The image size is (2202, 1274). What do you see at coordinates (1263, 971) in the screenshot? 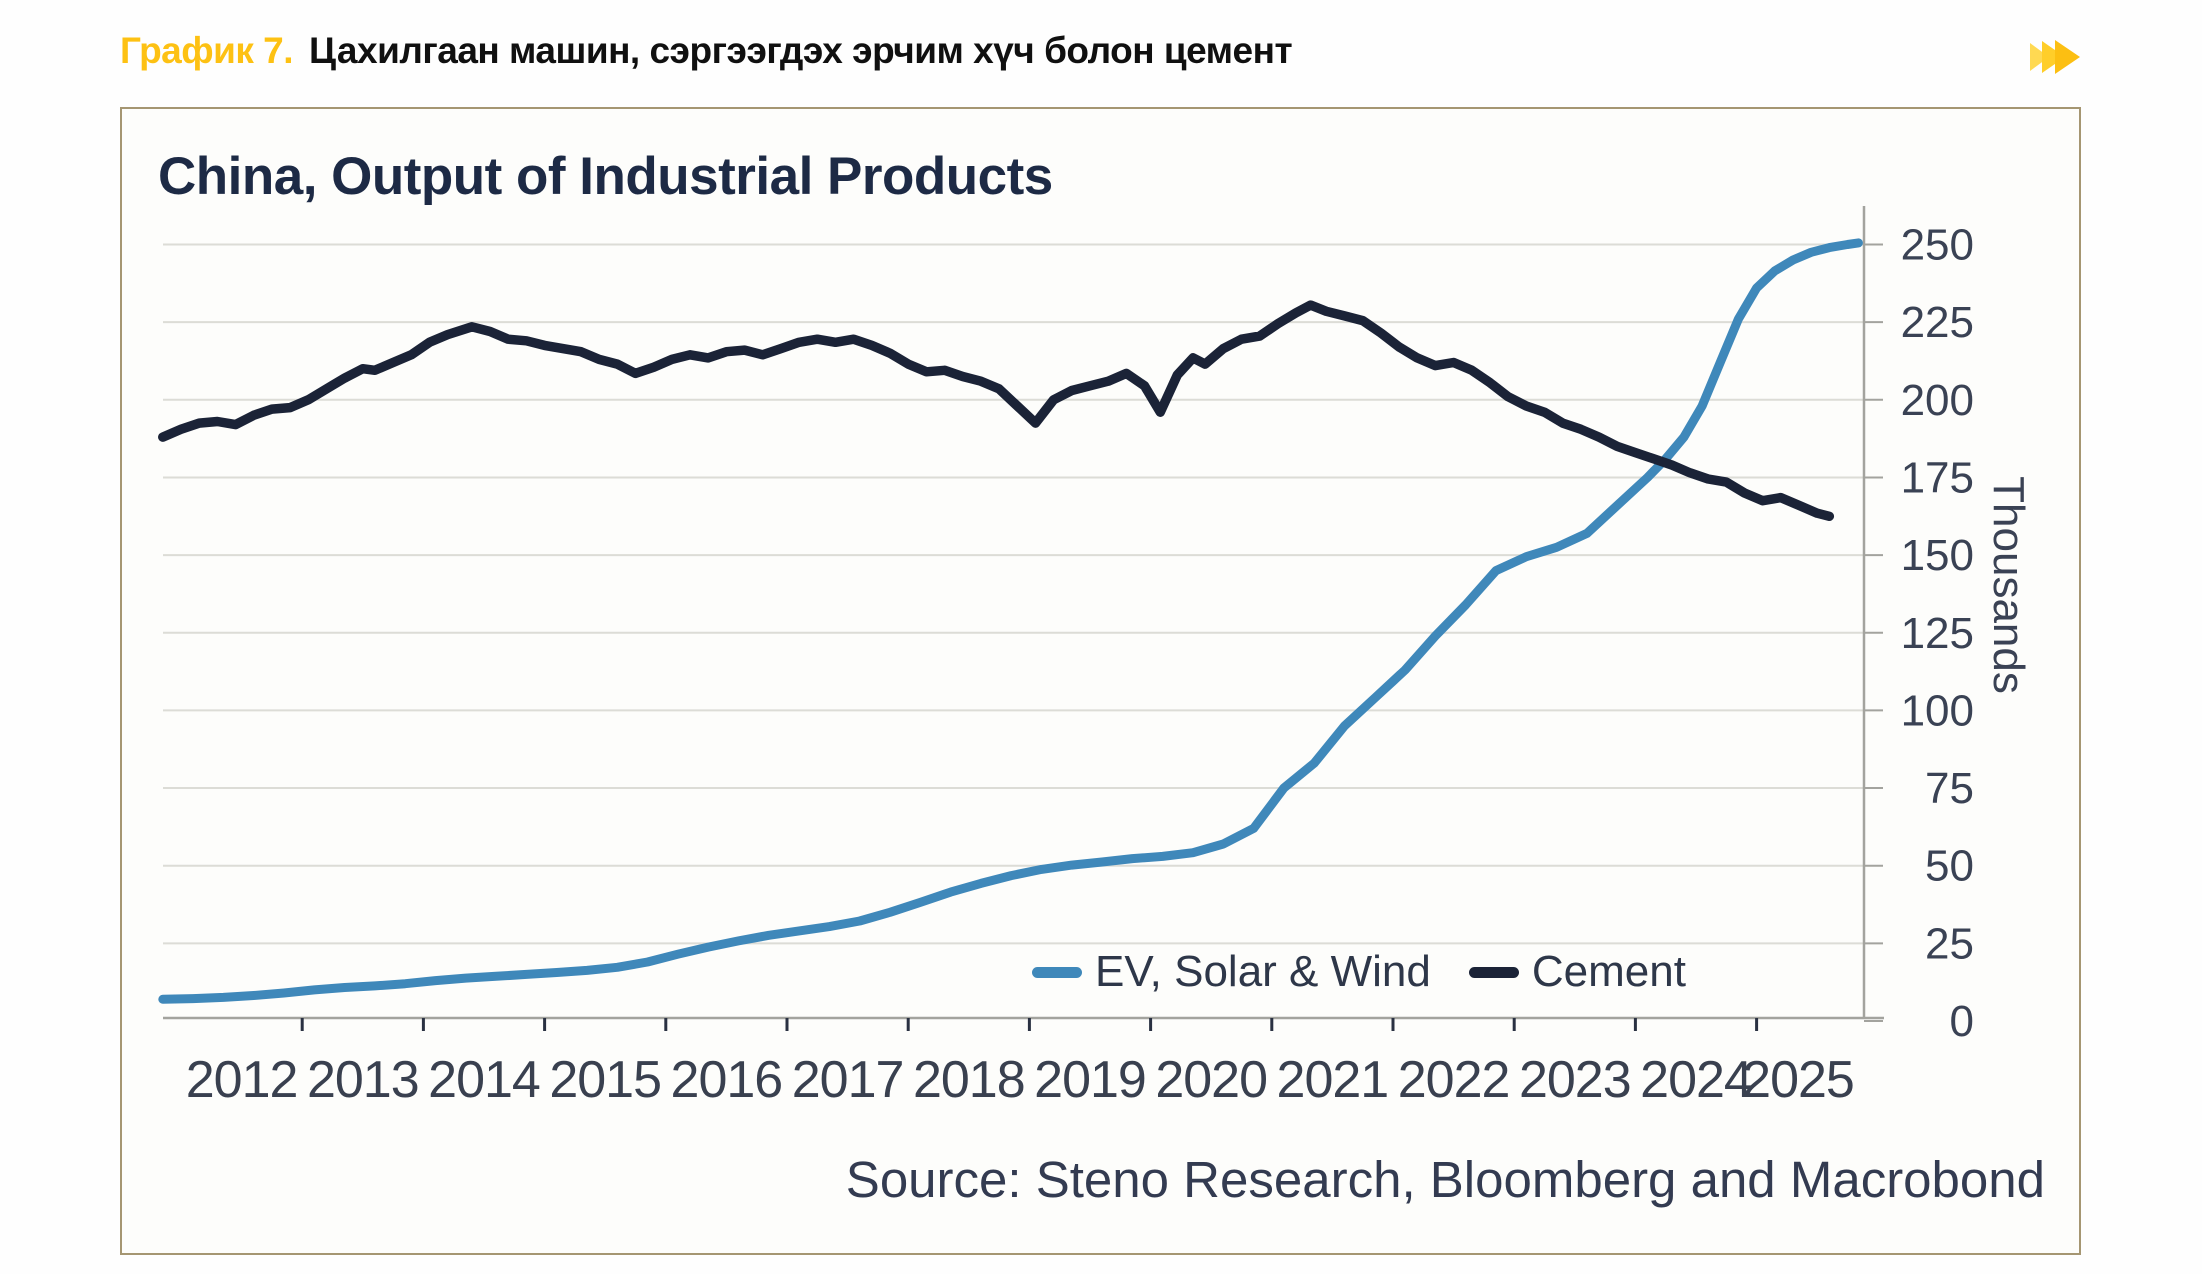
I see `legend-label-ev-solar-wind: EV, Solar & Wind` at bounding box center [1263, 971].